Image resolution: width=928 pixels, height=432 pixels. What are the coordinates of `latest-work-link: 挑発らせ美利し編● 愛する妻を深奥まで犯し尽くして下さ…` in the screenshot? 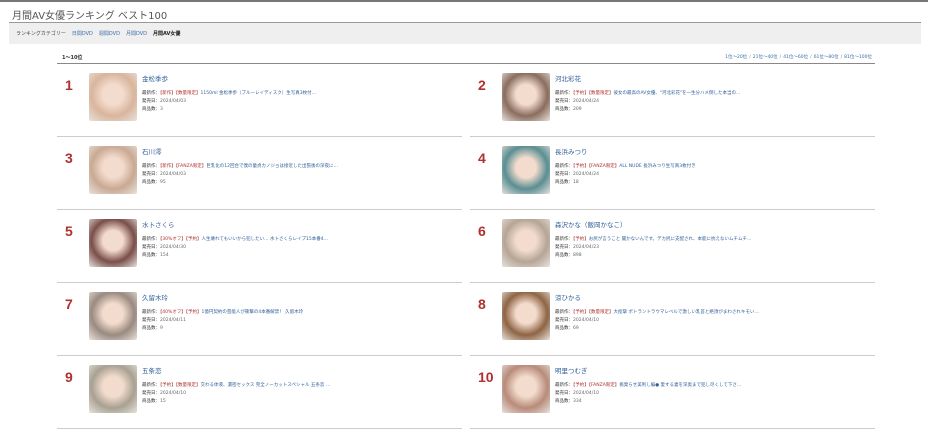 It's located at (680, 385).